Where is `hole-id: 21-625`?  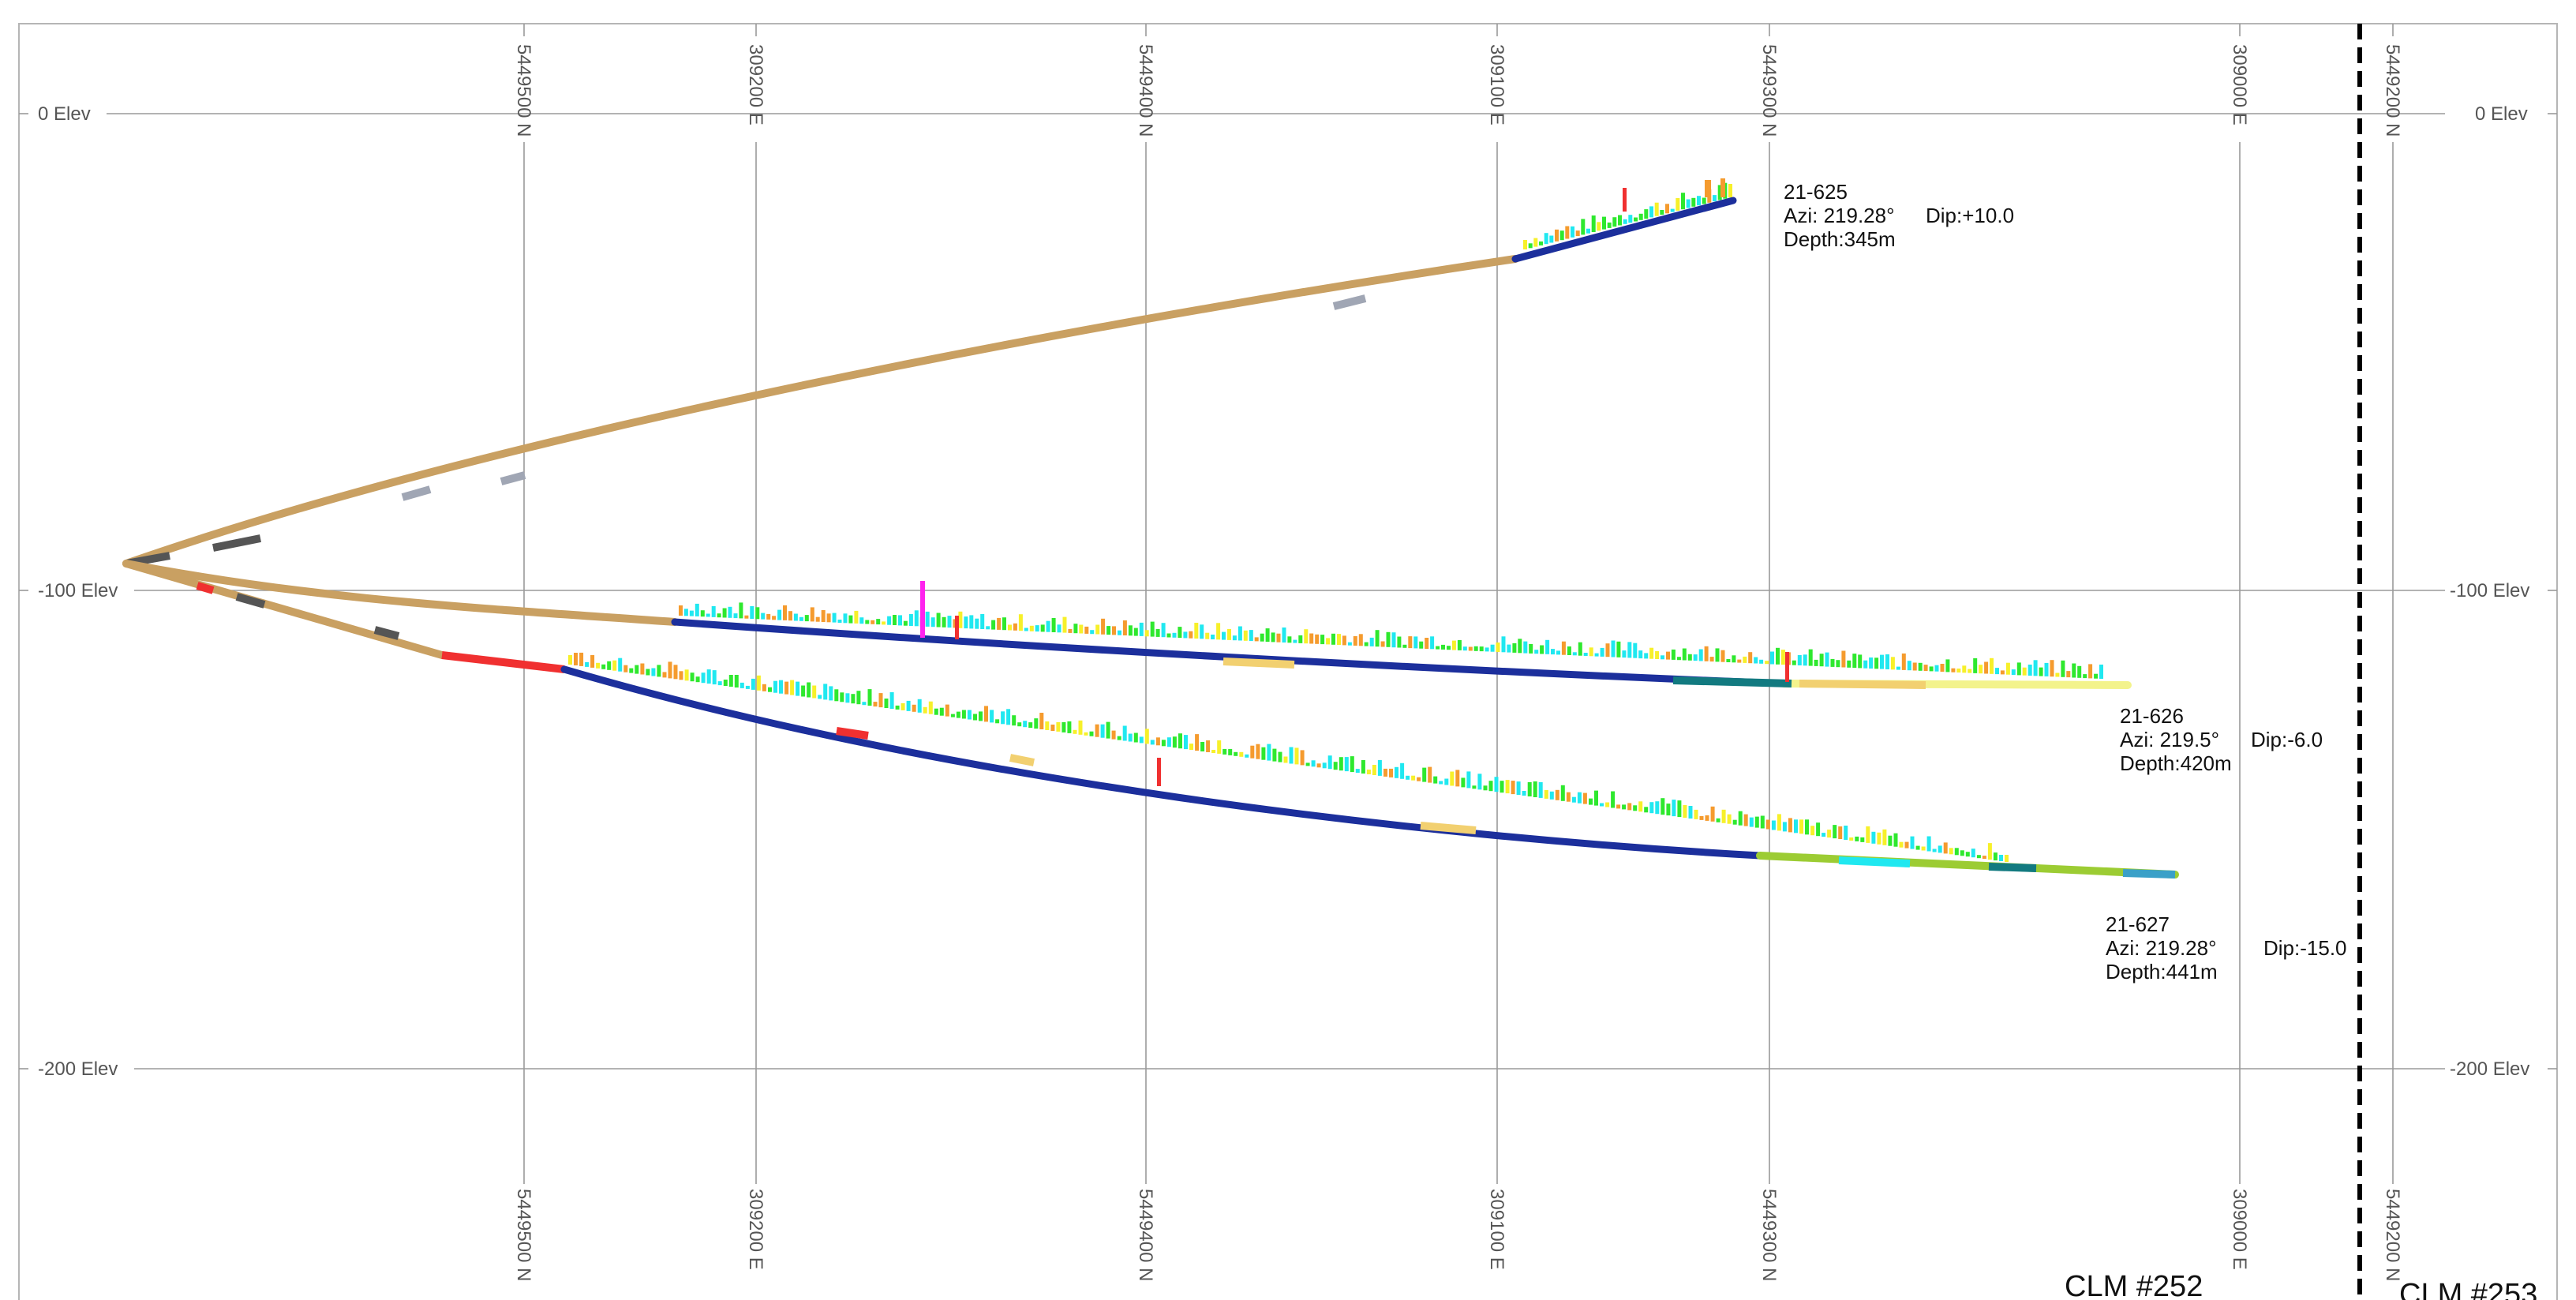 hole-id: 21-625 is located at coordinates (1816, 192).